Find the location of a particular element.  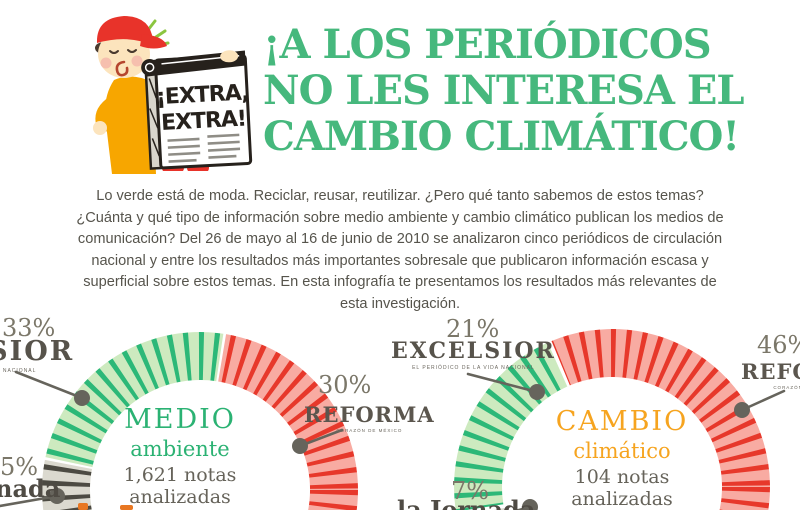

right-reforma-pct: 46% is located at coordinates (778, 345).